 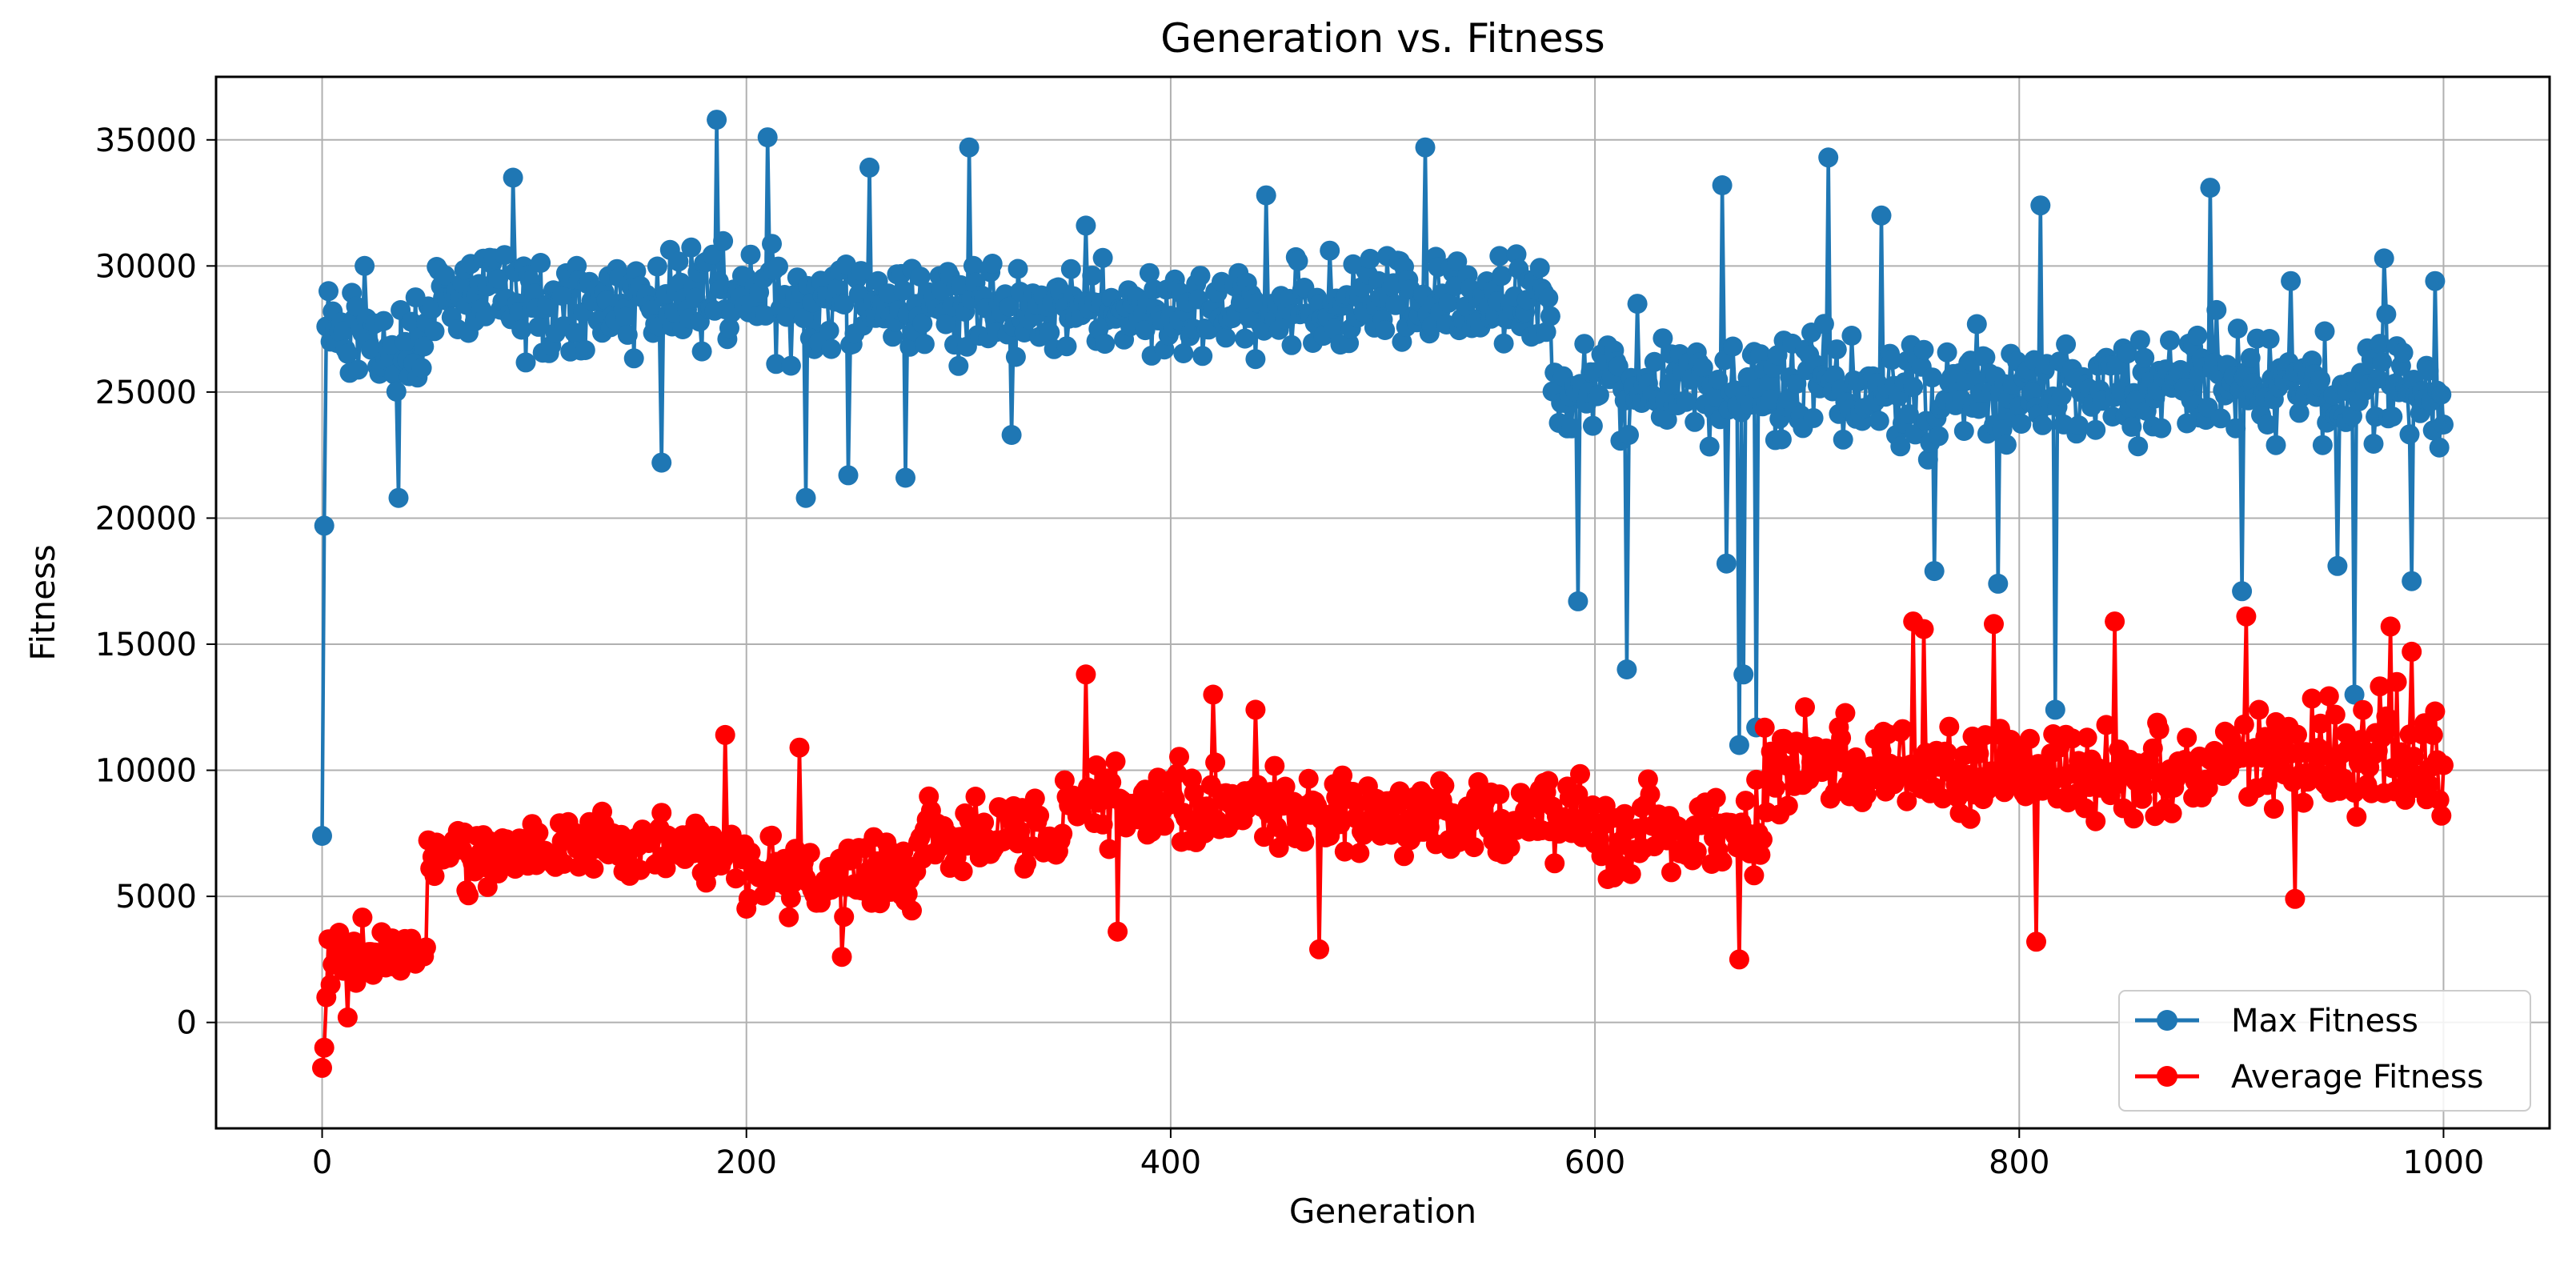 I want to click on y-tick-label: 30000, so click(x=146, y=266).